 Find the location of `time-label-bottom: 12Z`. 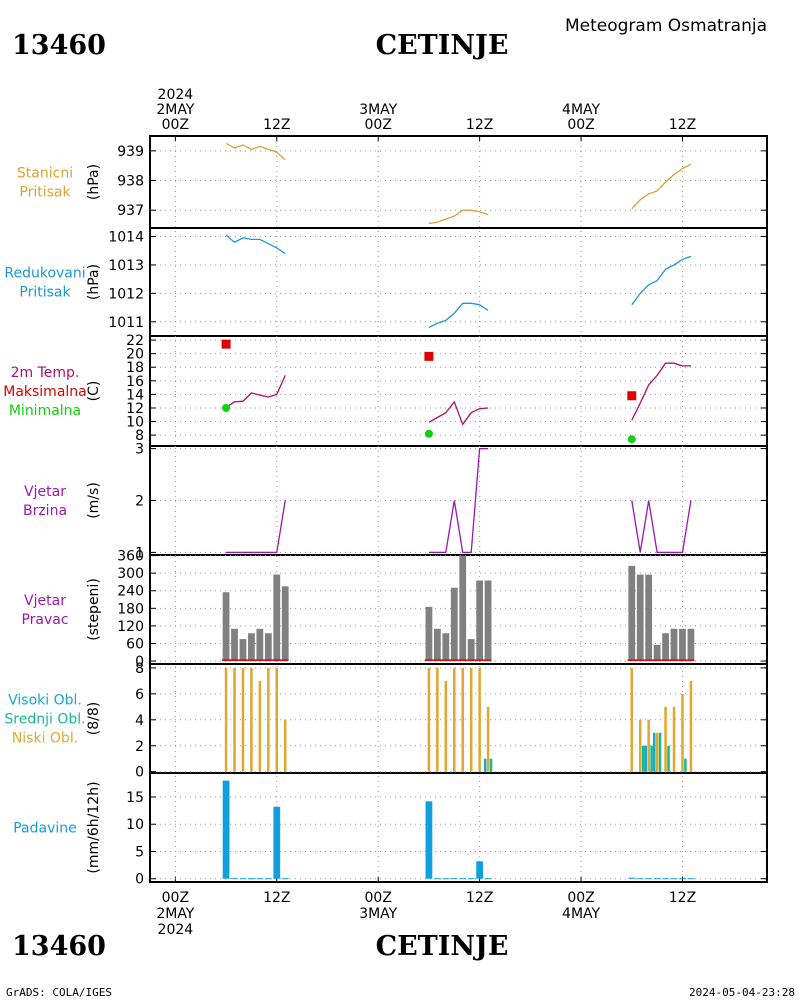

time-label-bottom: 12Z is located at coordinates (276, 898).